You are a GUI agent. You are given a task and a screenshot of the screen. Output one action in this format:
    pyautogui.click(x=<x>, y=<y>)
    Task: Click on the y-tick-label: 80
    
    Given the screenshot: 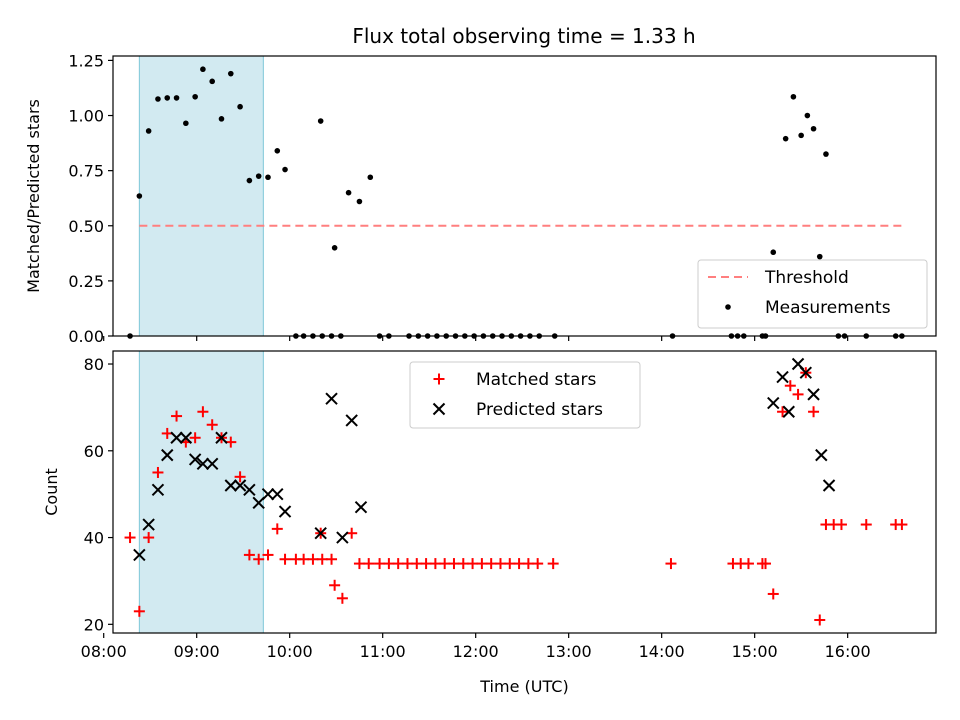 What is the action you would take?
    pyautogui.click(x=94, y=364)
    